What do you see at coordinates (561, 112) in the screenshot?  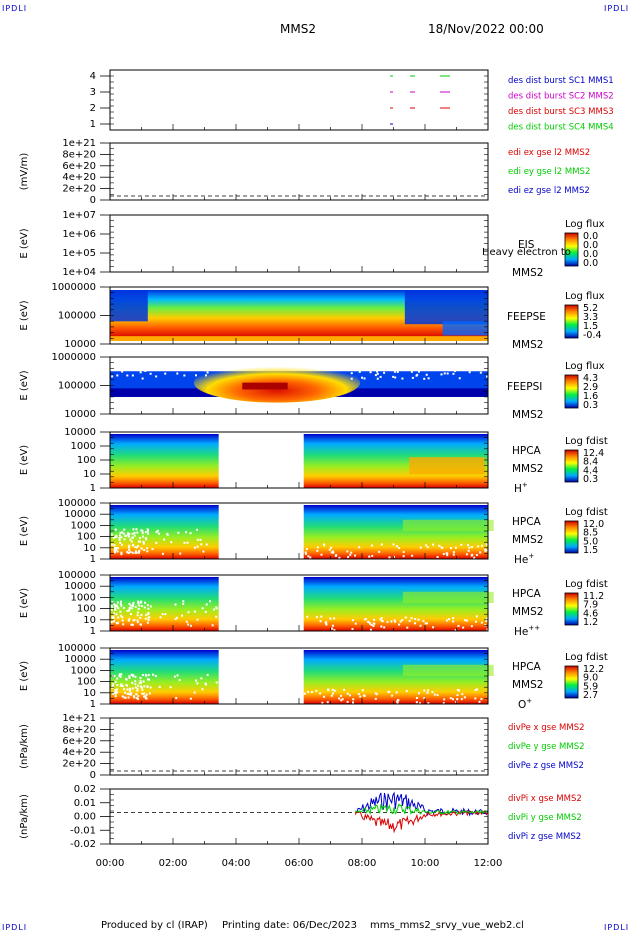 I see `legend-entry: des dist burst SC3 MMS3` at bounding box center [561, 112].